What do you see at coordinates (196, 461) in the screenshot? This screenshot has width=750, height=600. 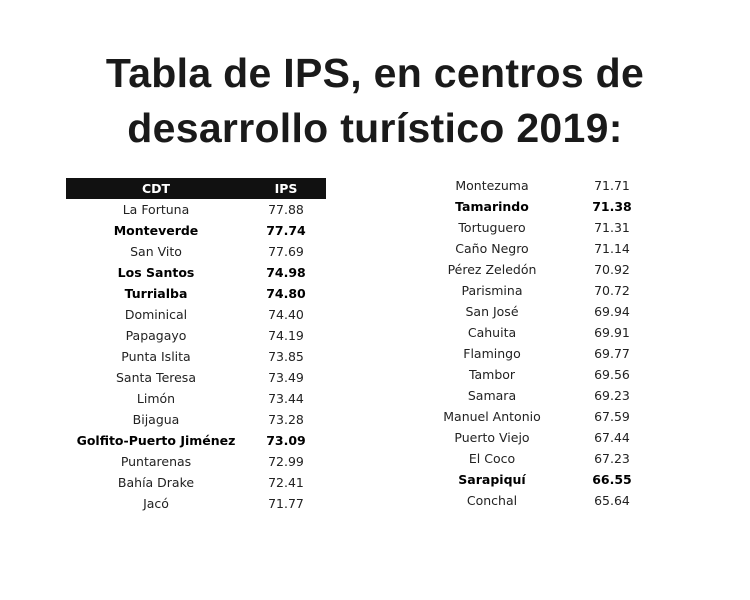 I see `table-row: Puntarenas 72.99` at bounding box center [196, 461].